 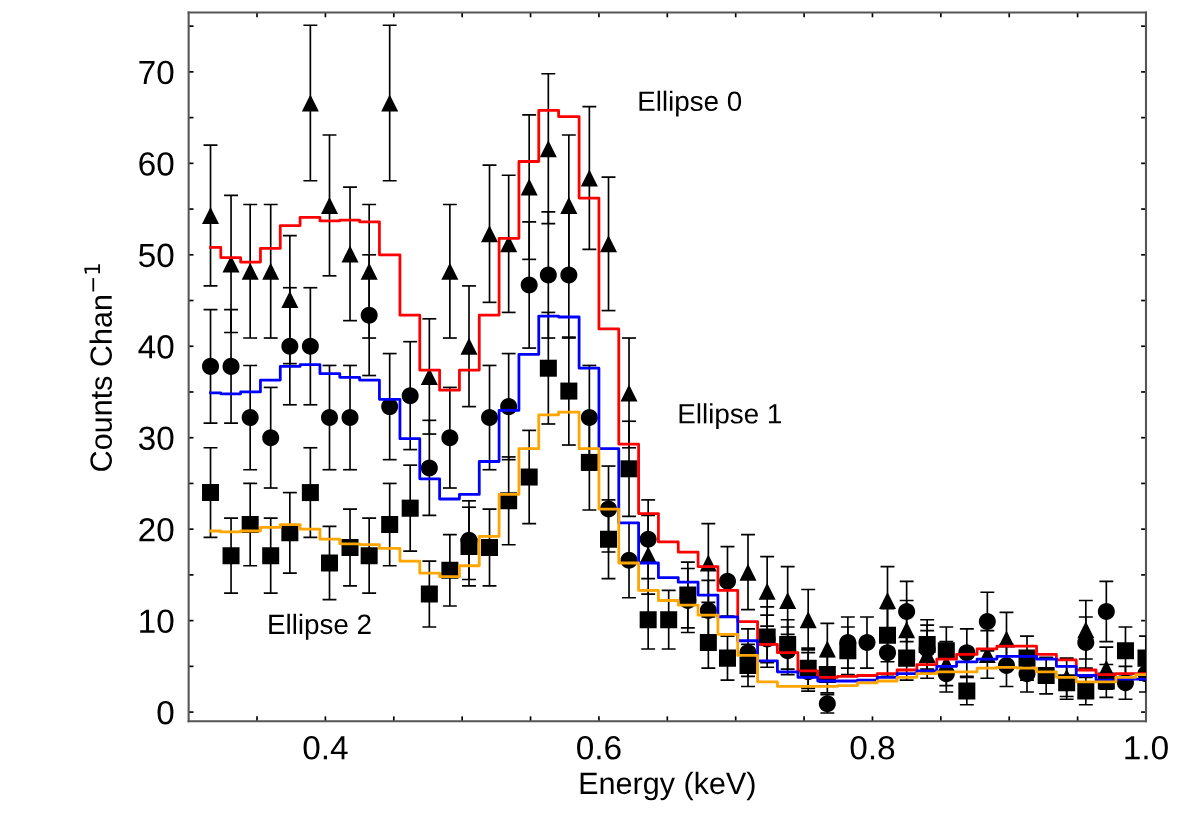 What do you see at coordinates (156, 347) in the screenshot?
I see `y-tick-label: 40` at bounding box center [156, 347].